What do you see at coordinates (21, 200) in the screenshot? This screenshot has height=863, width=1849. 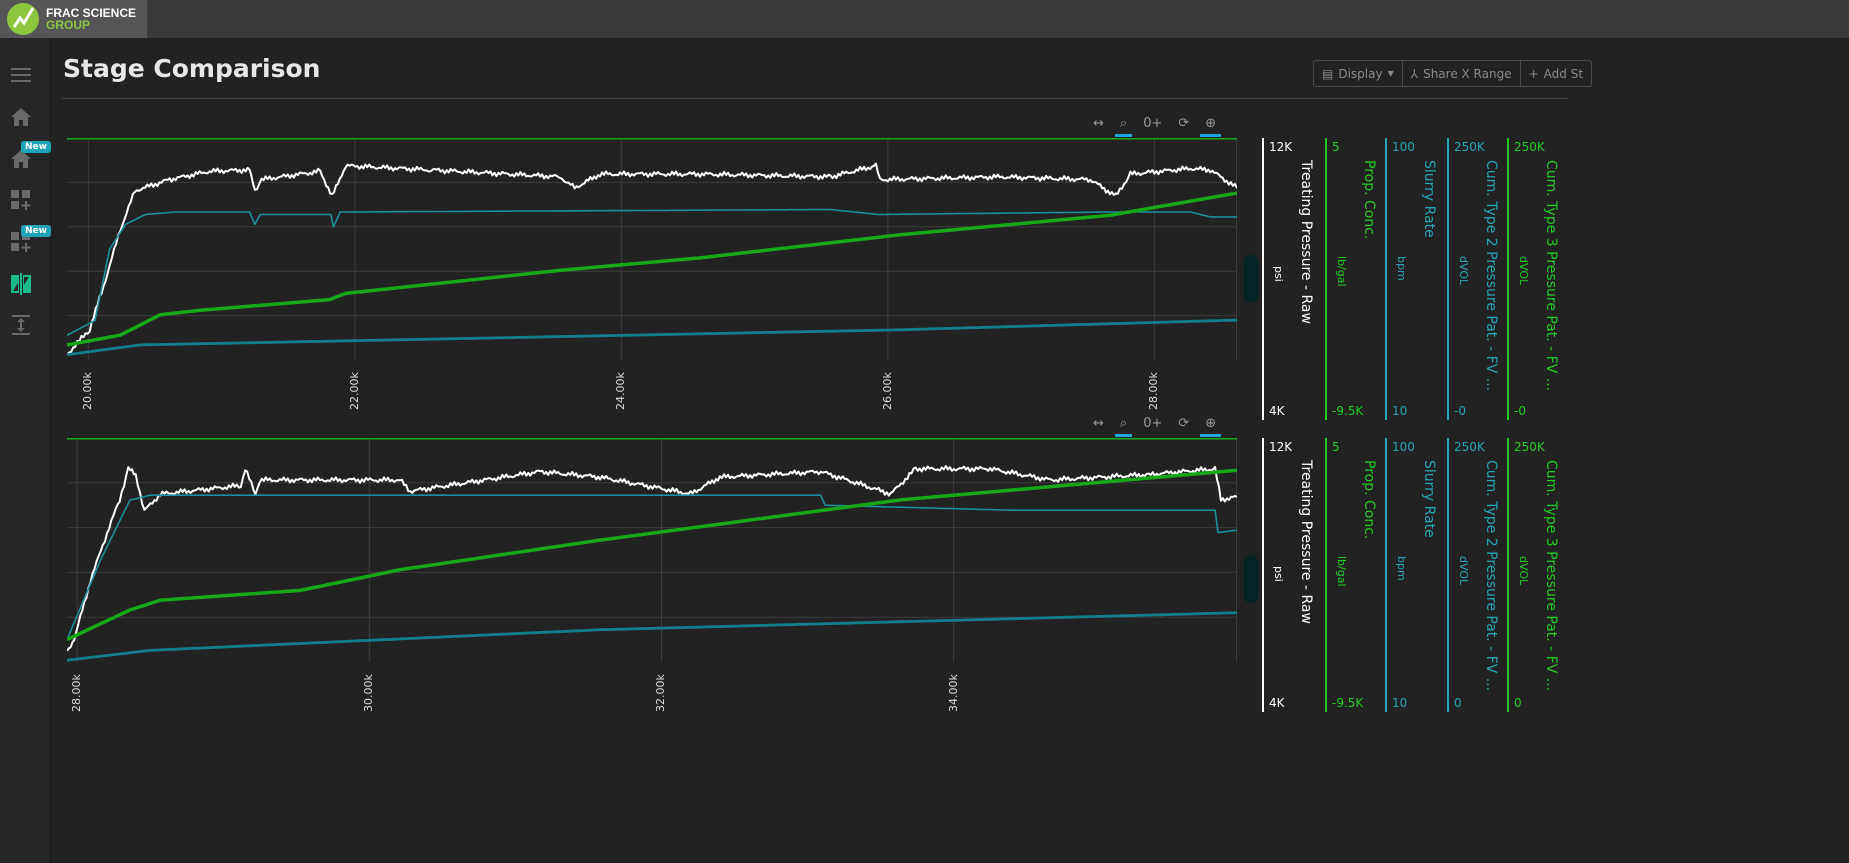 I see `dashboard-add-icon` at bounding box center [21, 200].